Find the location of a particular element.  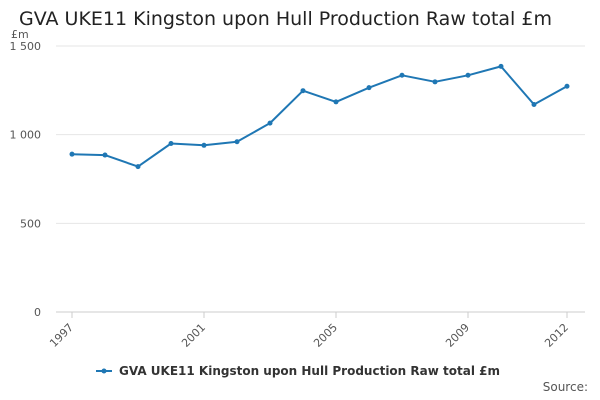

legend-swatch is located at coordinates (104, 371).